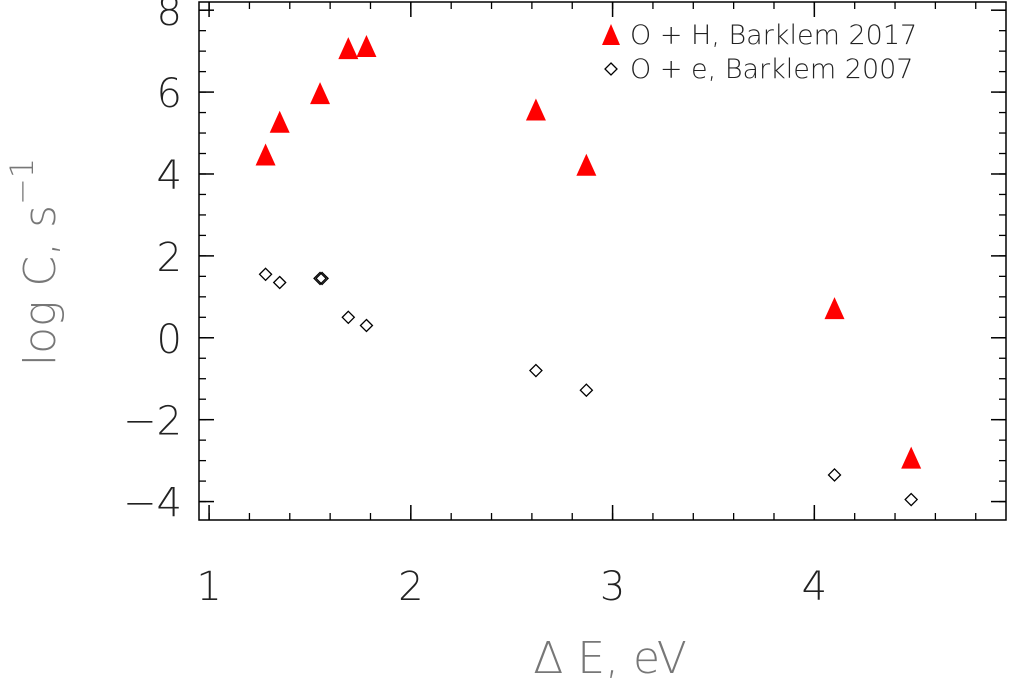 The width and height of the screenshot is (1024, 681). I want to click on x-tick-label: 1, so click(208, 587).